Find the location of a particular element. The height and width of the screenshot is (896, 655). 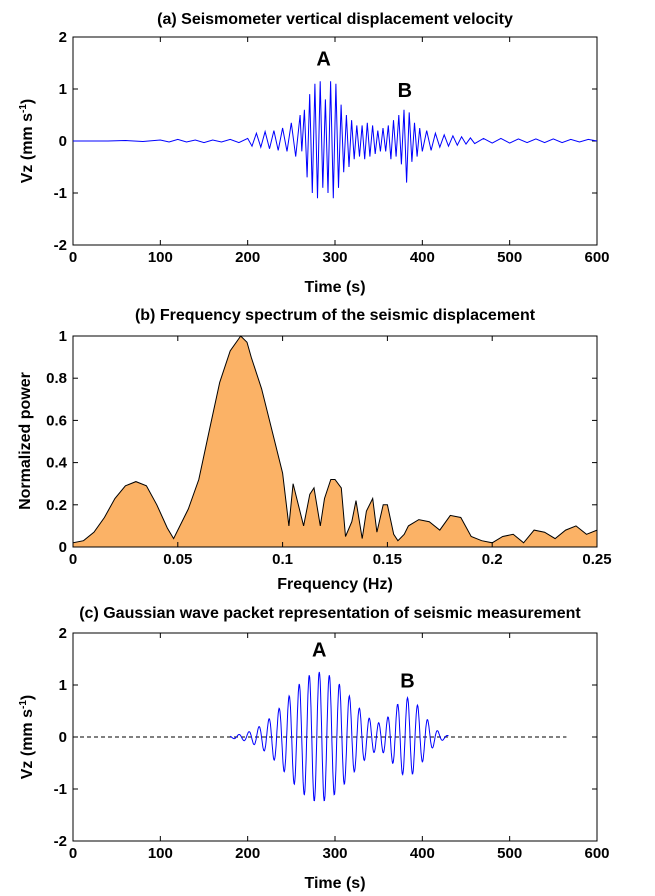

panel-b-xlabel: Frequency (Hz) is located at coordinates (335, 584).